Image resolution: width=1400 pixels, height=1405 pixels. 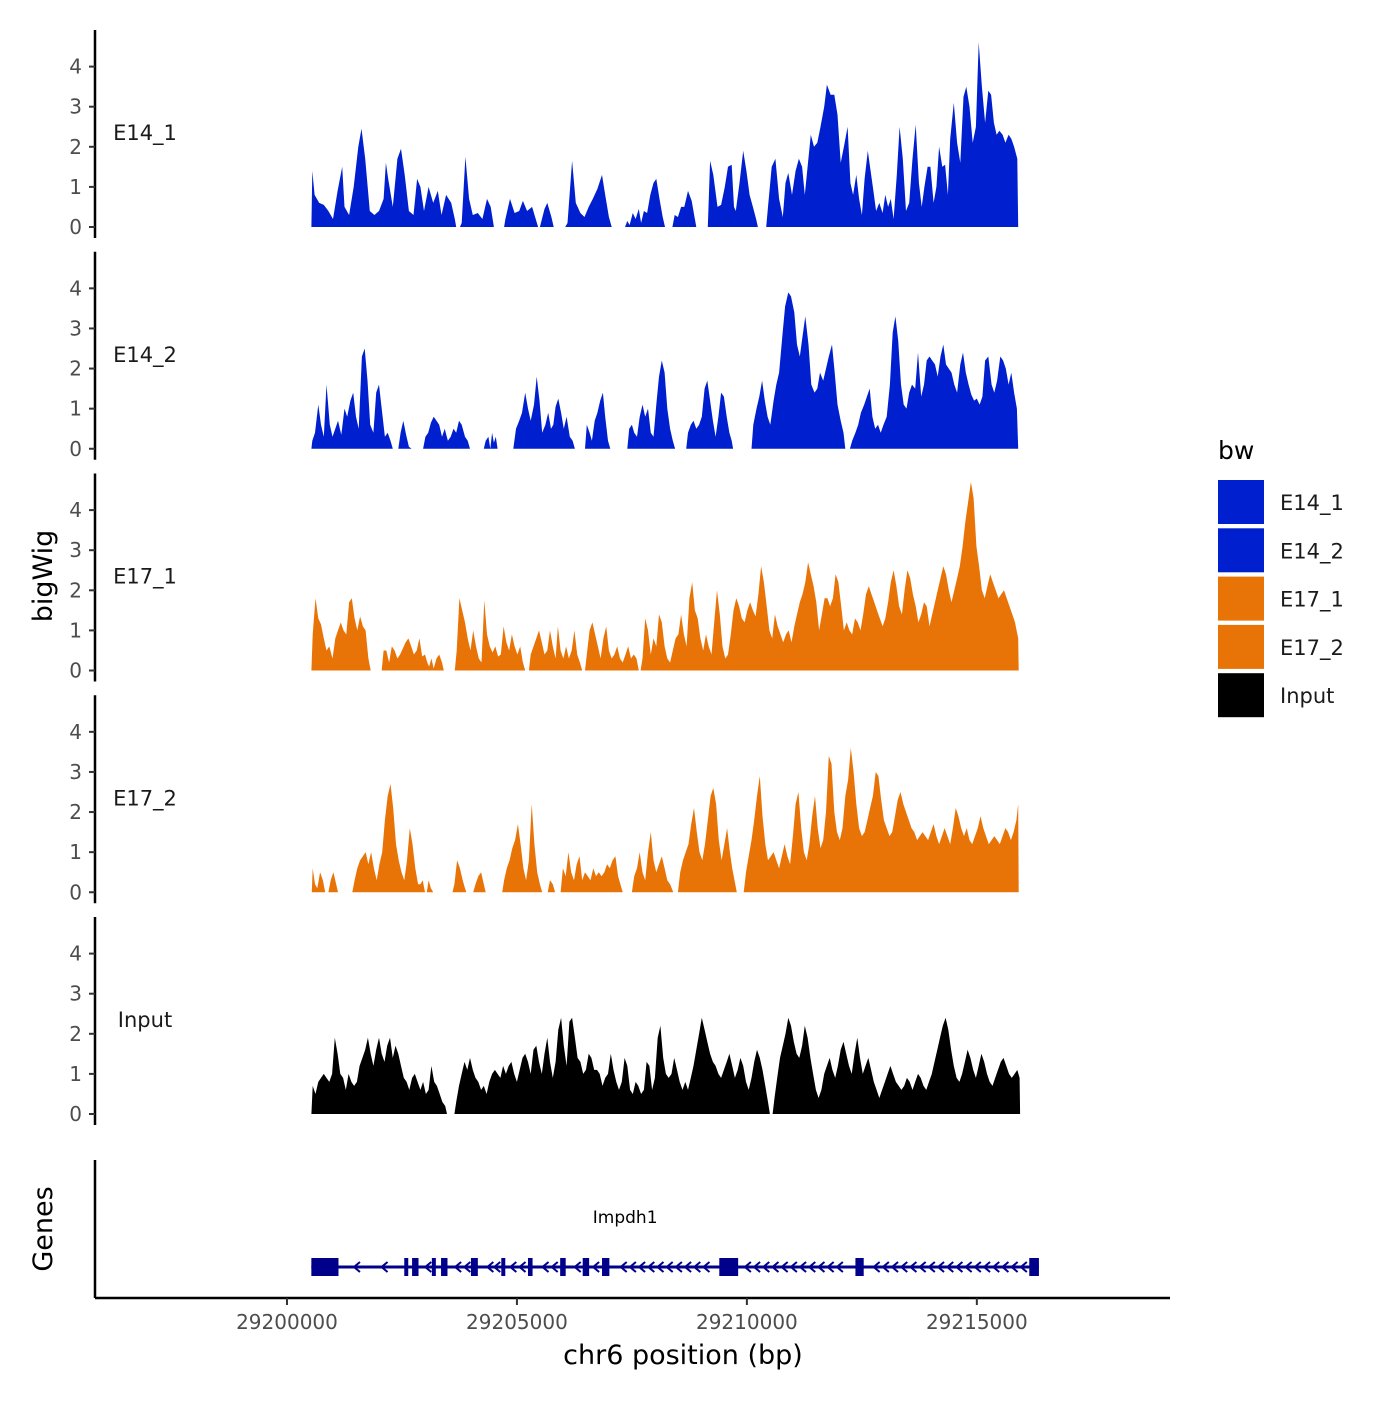 I want to click on legend-swatch-Input, so click(x=1241, y=695).